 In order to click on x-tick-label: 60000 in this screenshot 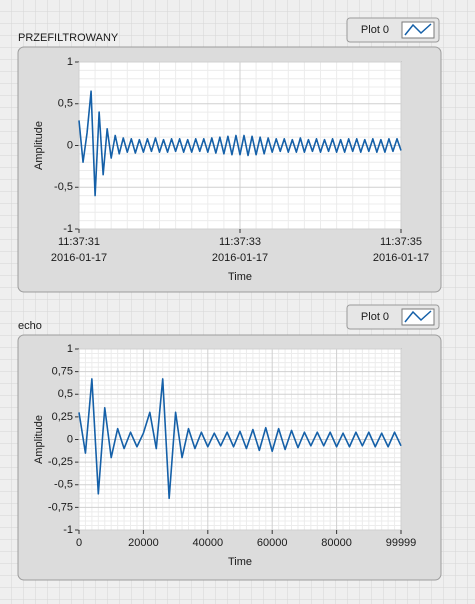, I will do `click(272, 543)`.